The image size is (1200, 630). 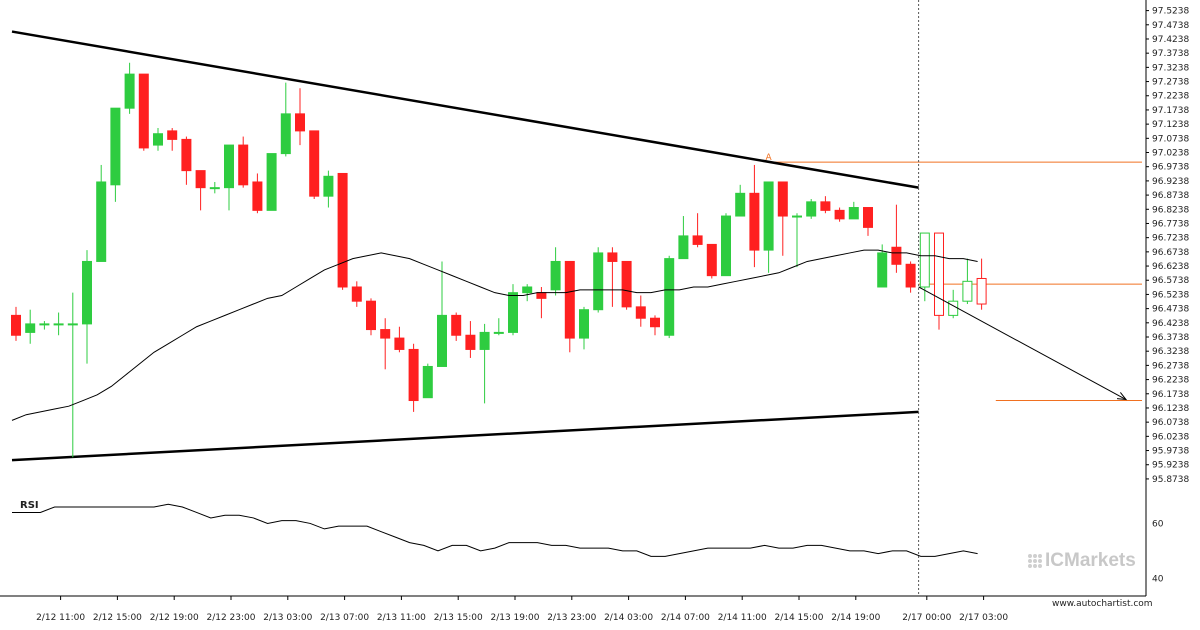 What do you see at coordinates (287, 618) in the screenshot?
I see `x-tick-label: 2/13 03:00` at bounding box center [287, 618].